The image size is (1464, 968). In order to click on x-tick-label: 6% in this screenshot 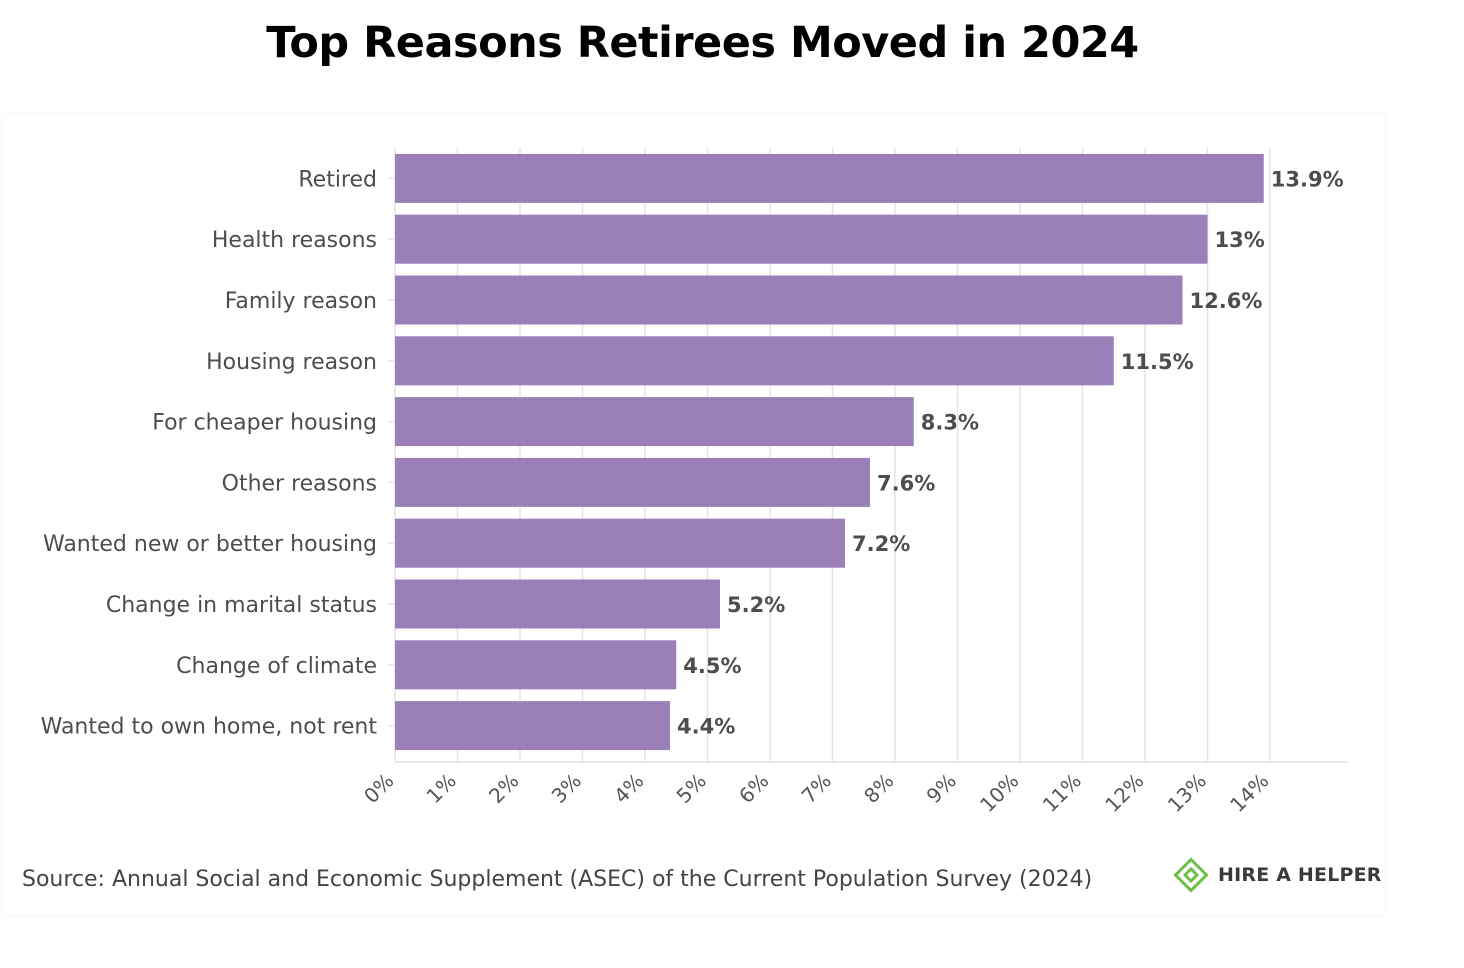, I will do `click(753, 788)`.